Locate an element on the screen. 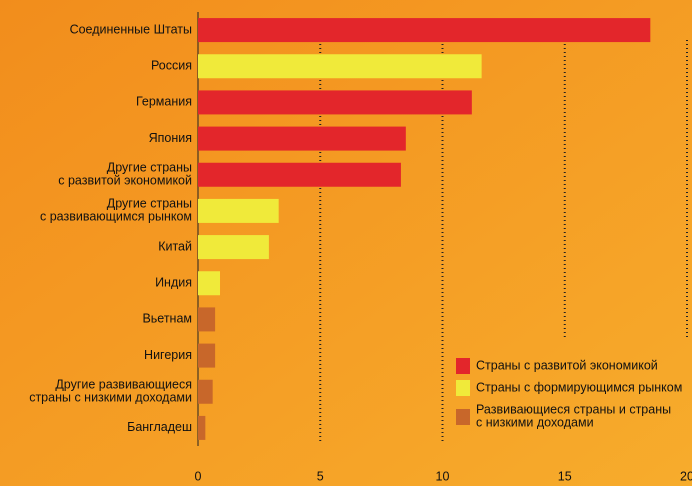 The width and height of the screenshot is (692, 486). x-tick-label: 20 is located at coordinates (686, 476).